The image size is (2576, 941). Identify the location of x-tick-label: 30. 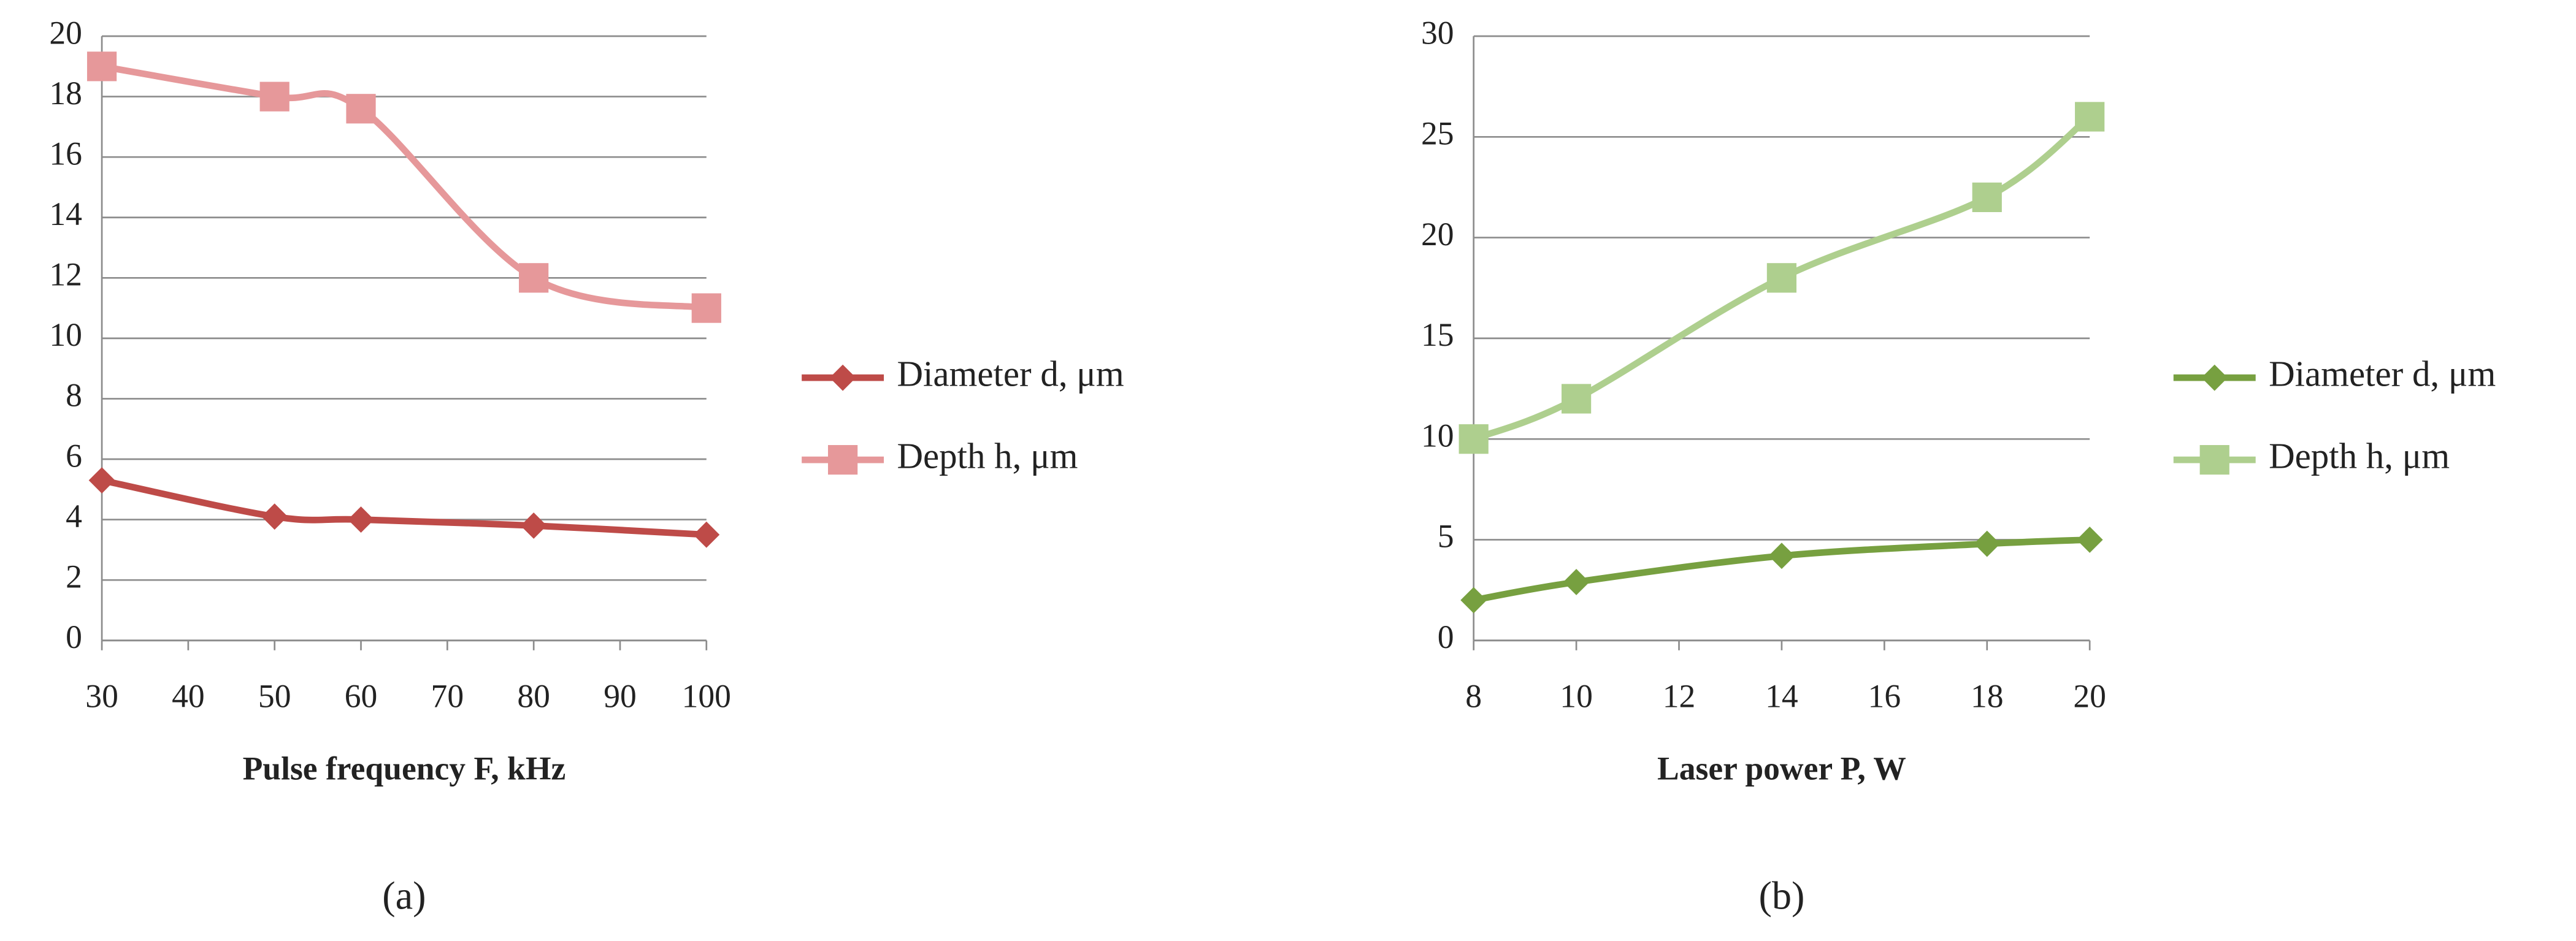
(101, 695).